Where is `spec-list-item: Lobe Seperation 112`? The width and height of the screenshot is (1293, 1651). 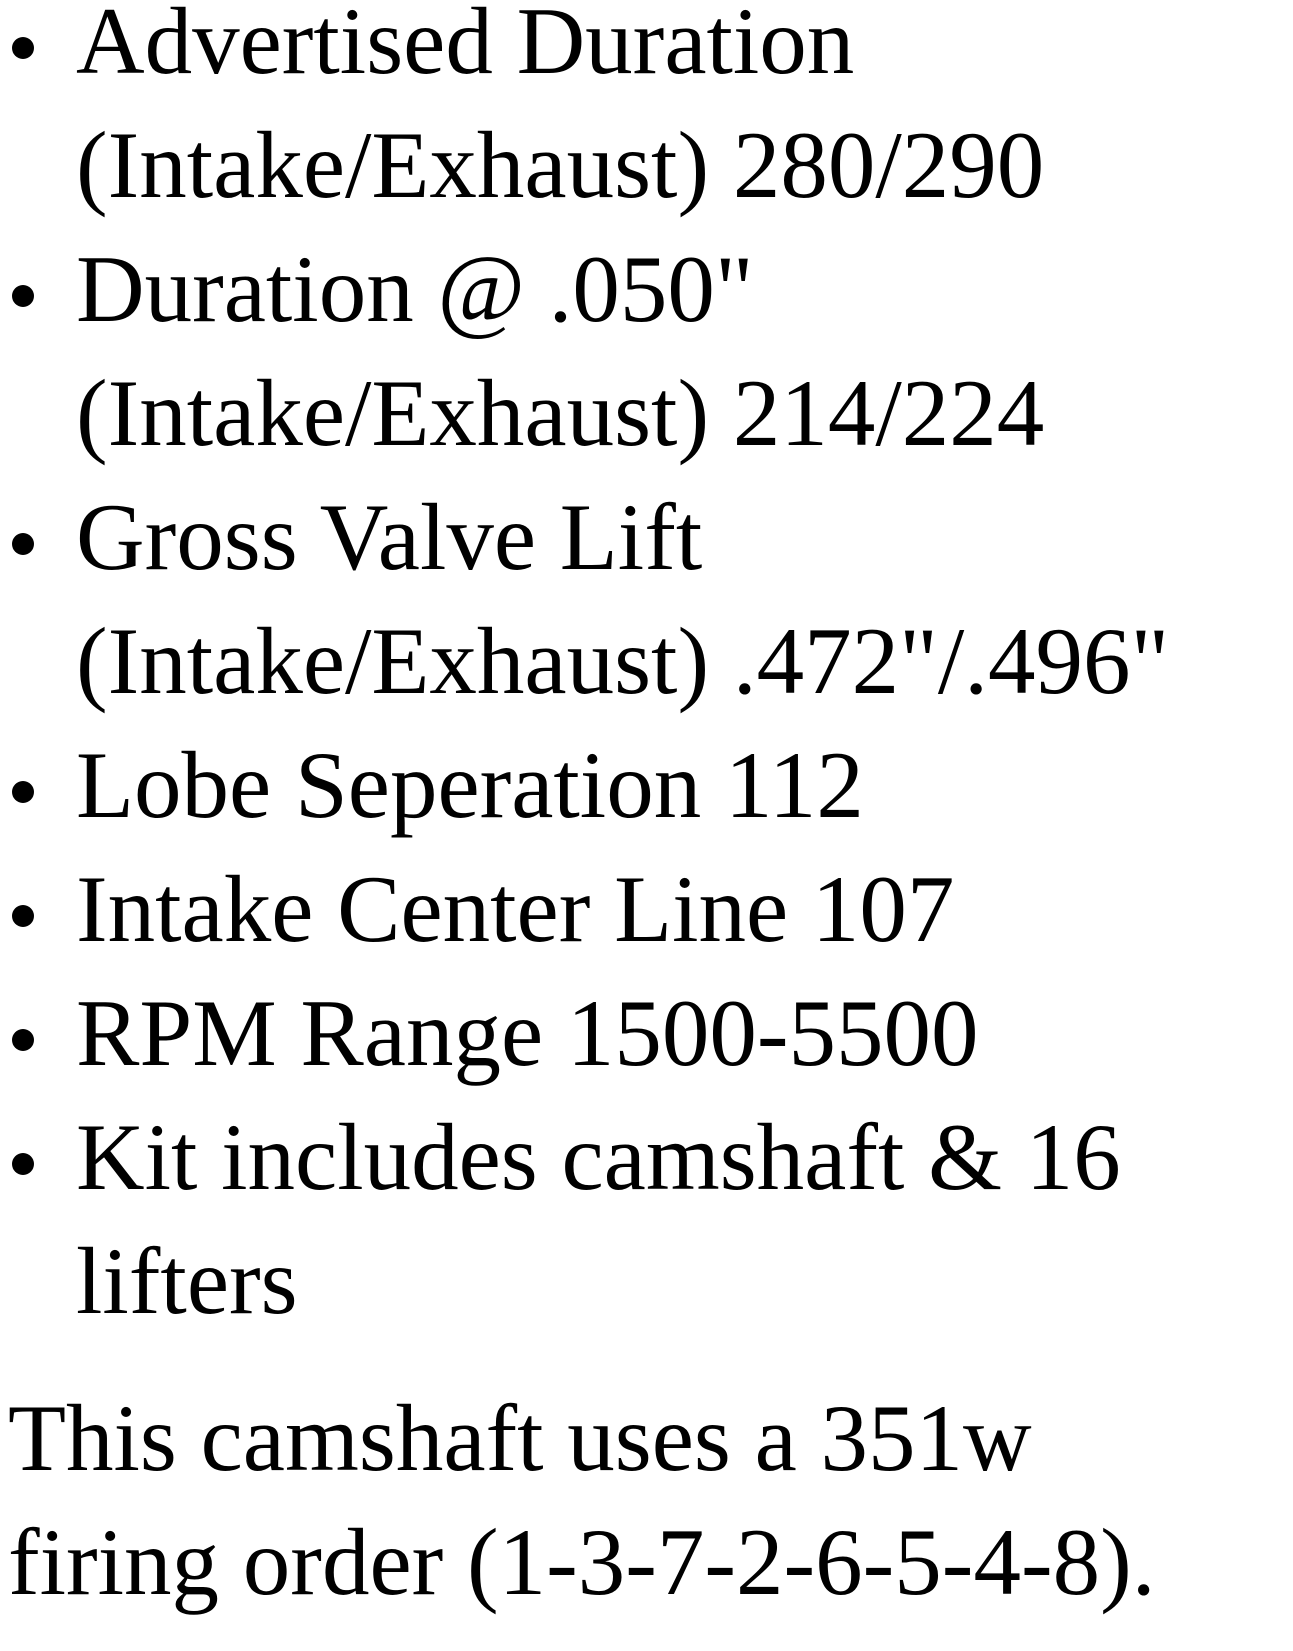 spec-list-item: Lobe Seperation 112 is located at coordinates (634, 785).